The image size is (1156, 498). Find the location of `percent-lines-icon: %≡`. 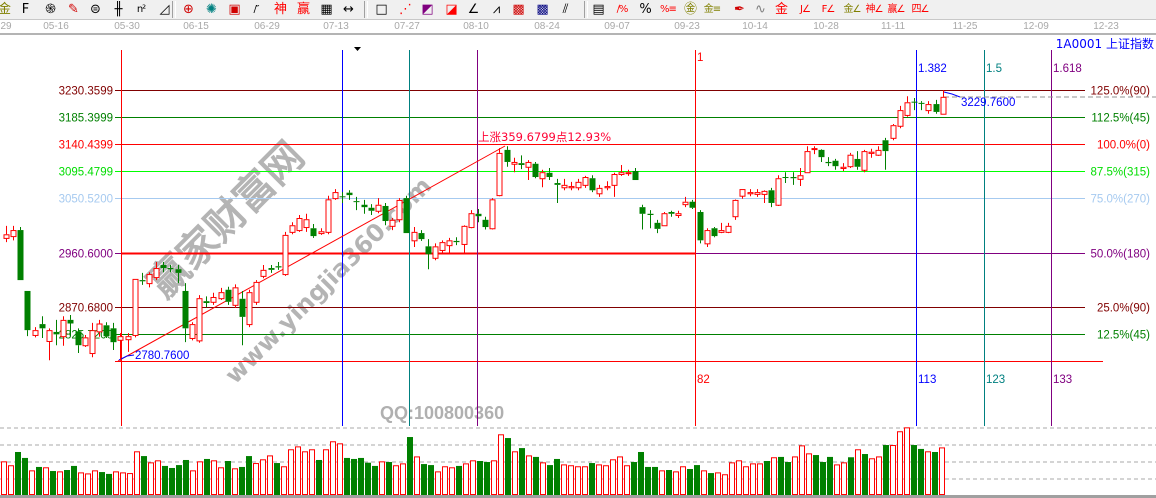

percent-lines-icon: %≡ is located at coordinates (668, 9).